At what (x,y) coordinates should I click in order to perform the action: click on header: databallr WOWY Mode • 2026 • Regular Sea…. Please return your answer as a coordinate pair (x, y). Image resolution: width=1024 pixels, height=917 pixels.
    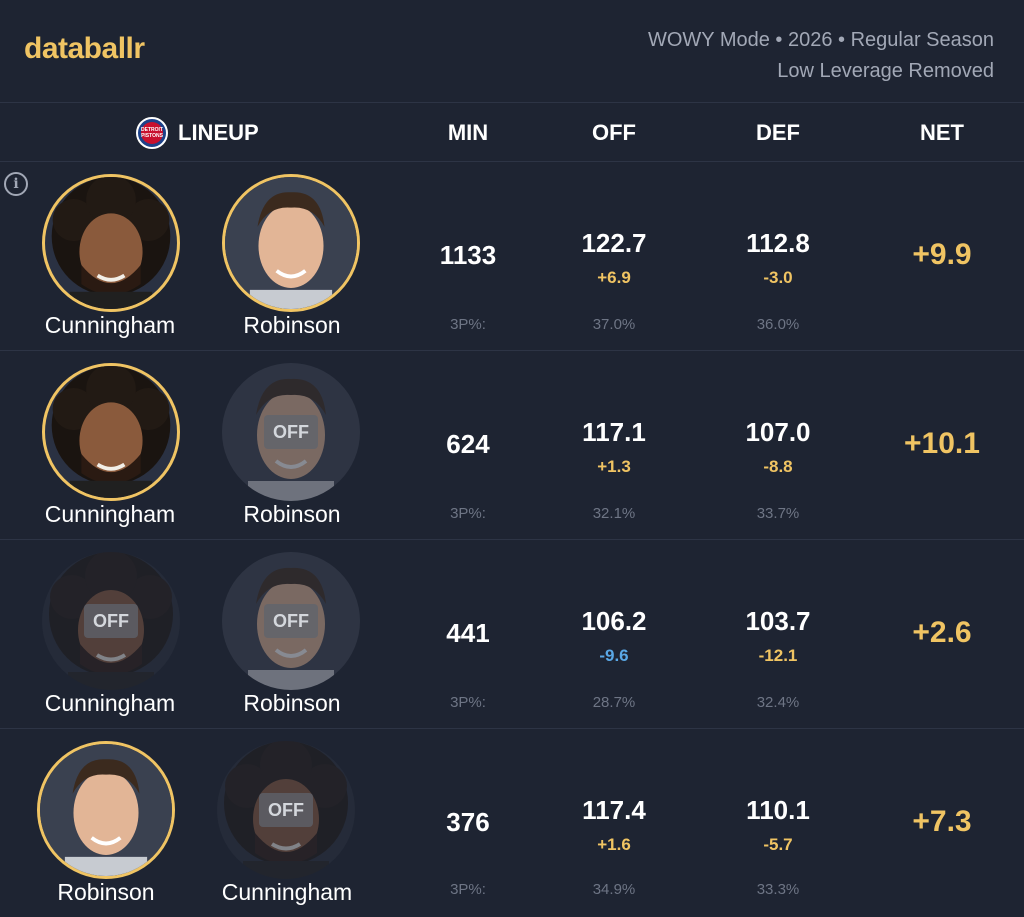
    Looking at the image, I should click on (512, 51).